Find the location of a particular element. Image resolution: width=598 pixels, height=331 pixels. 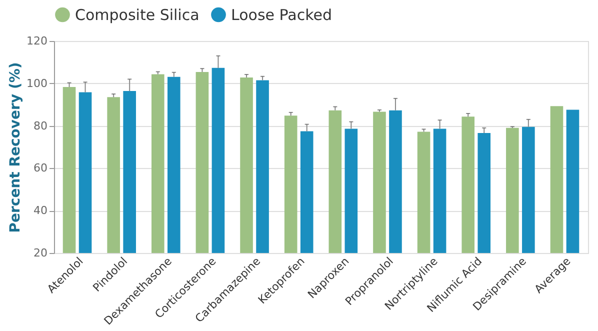

y-tick-label: 40 is located at coordinates (41, 211).